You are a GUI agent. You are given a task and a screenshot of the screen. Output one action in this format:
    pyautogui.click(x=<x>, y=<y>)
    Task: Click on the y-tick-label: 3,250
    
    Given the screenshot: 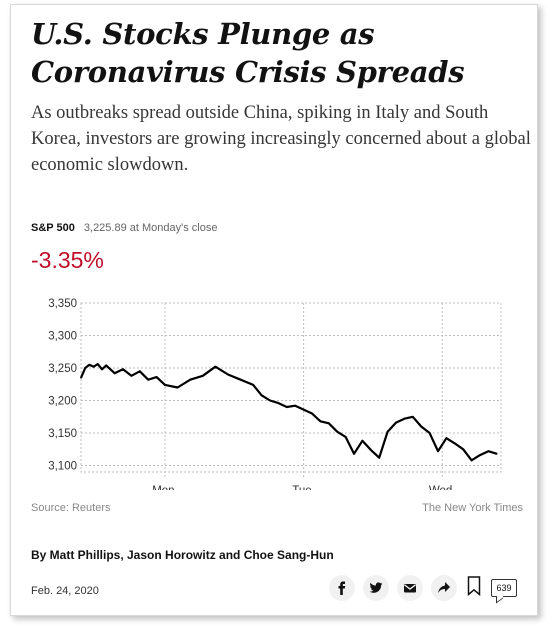 What is the action you would take?
    pyautogui.click(x=62, y=369)
    